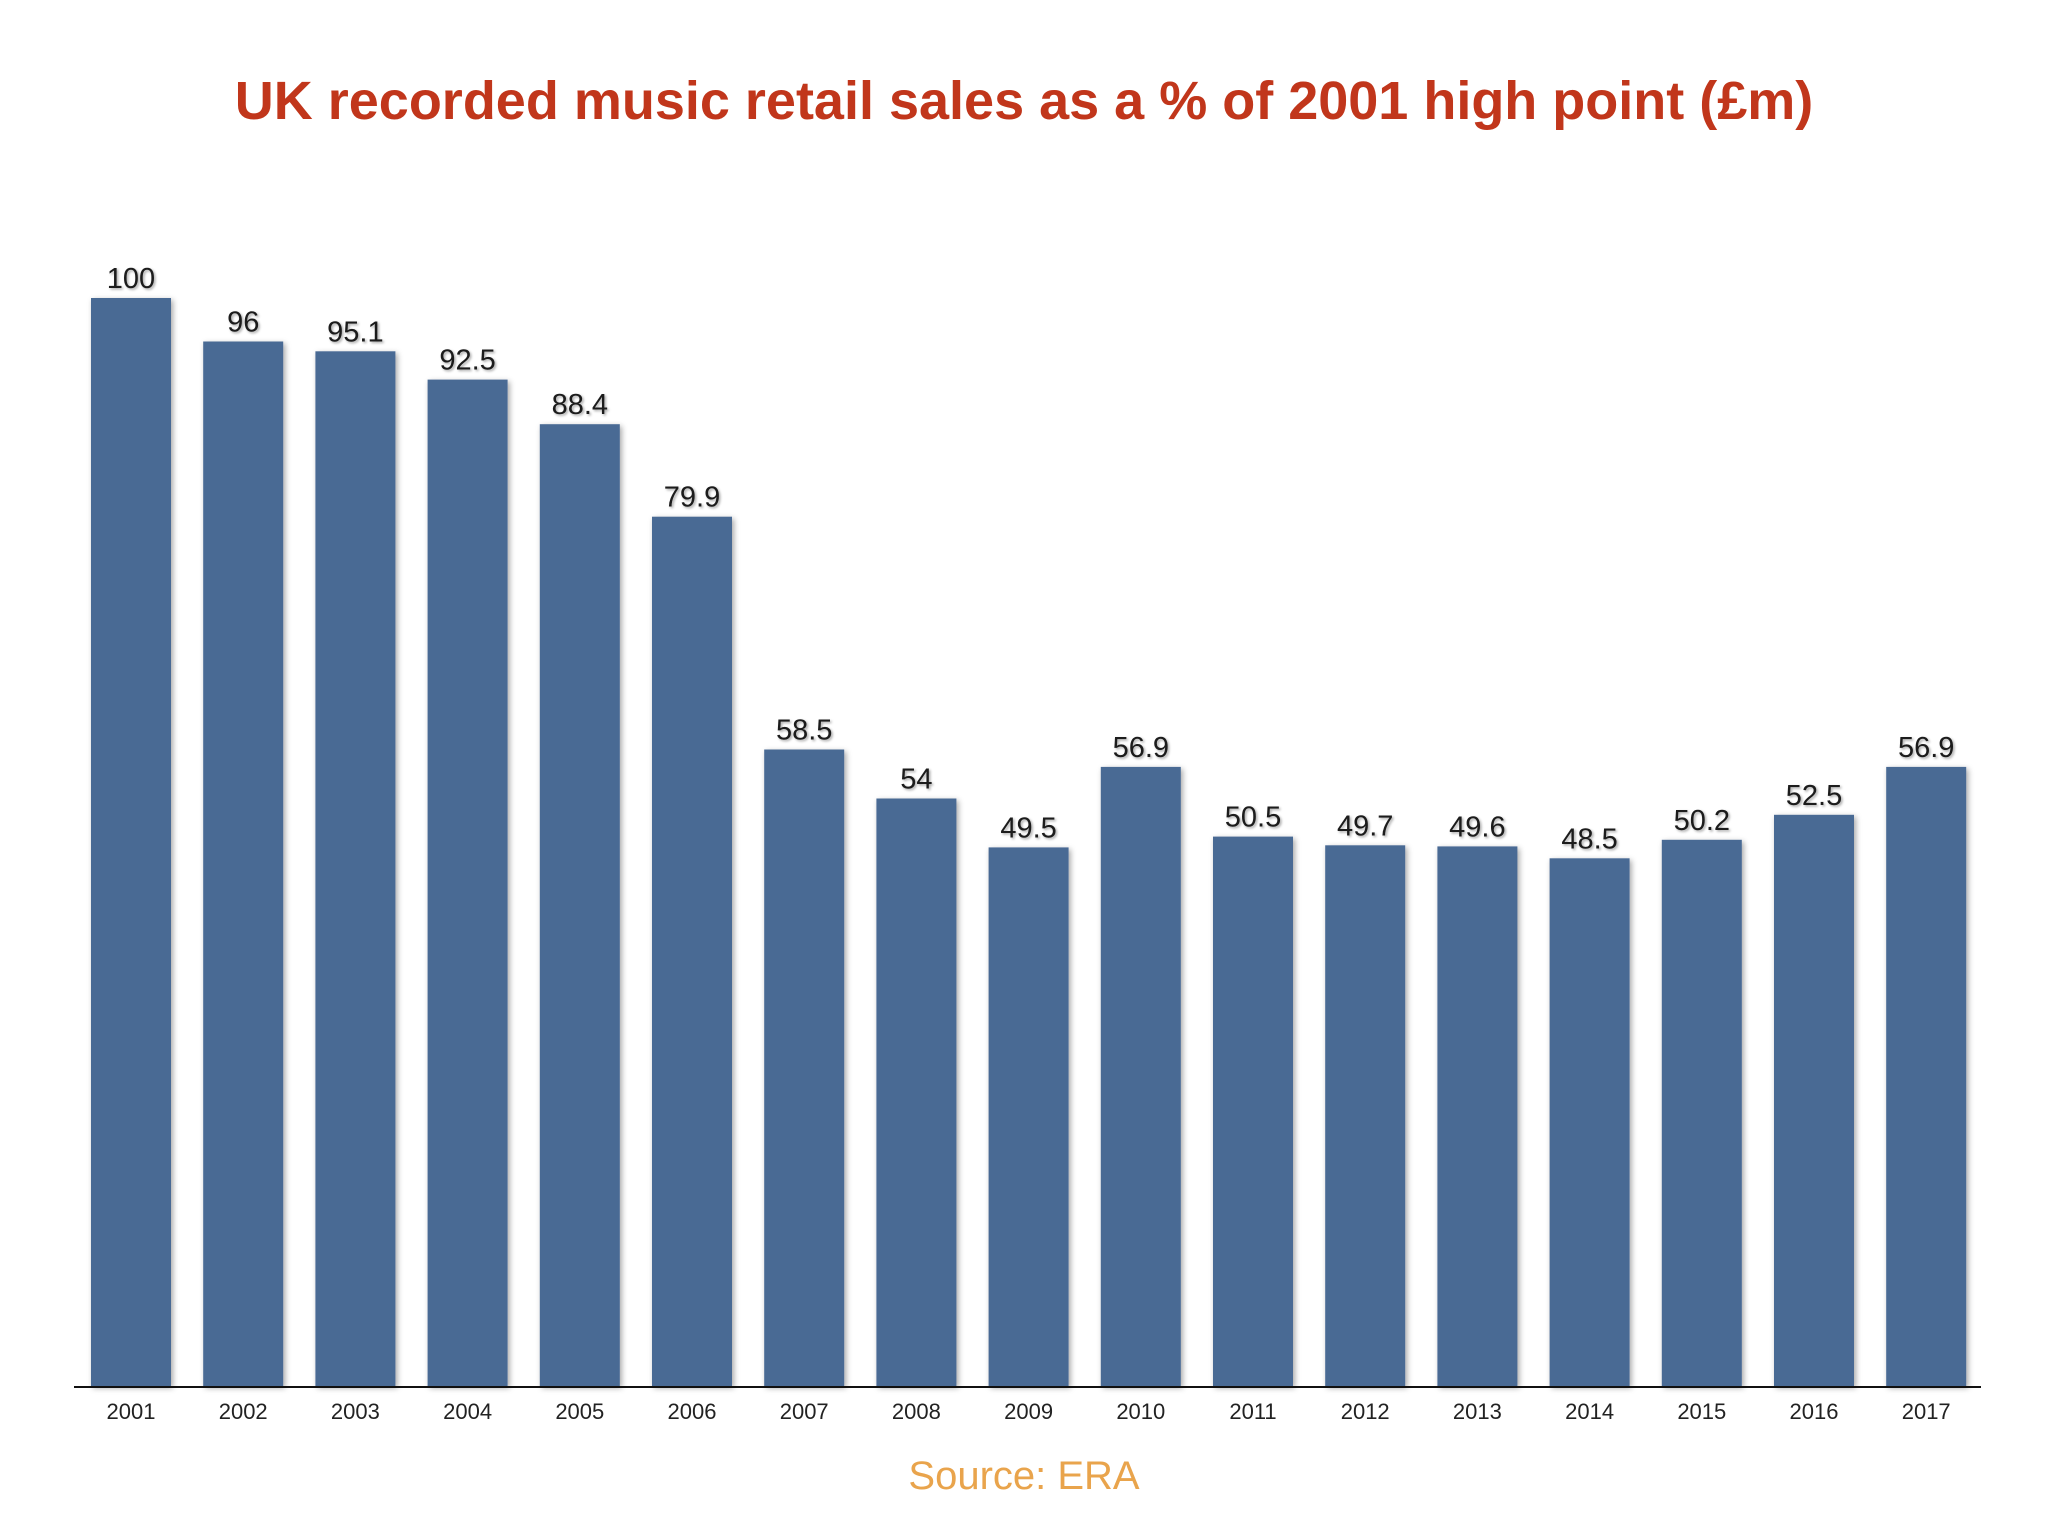 The image size is (2048, 1536). I want to click on bar-2002, so click(243, 863).